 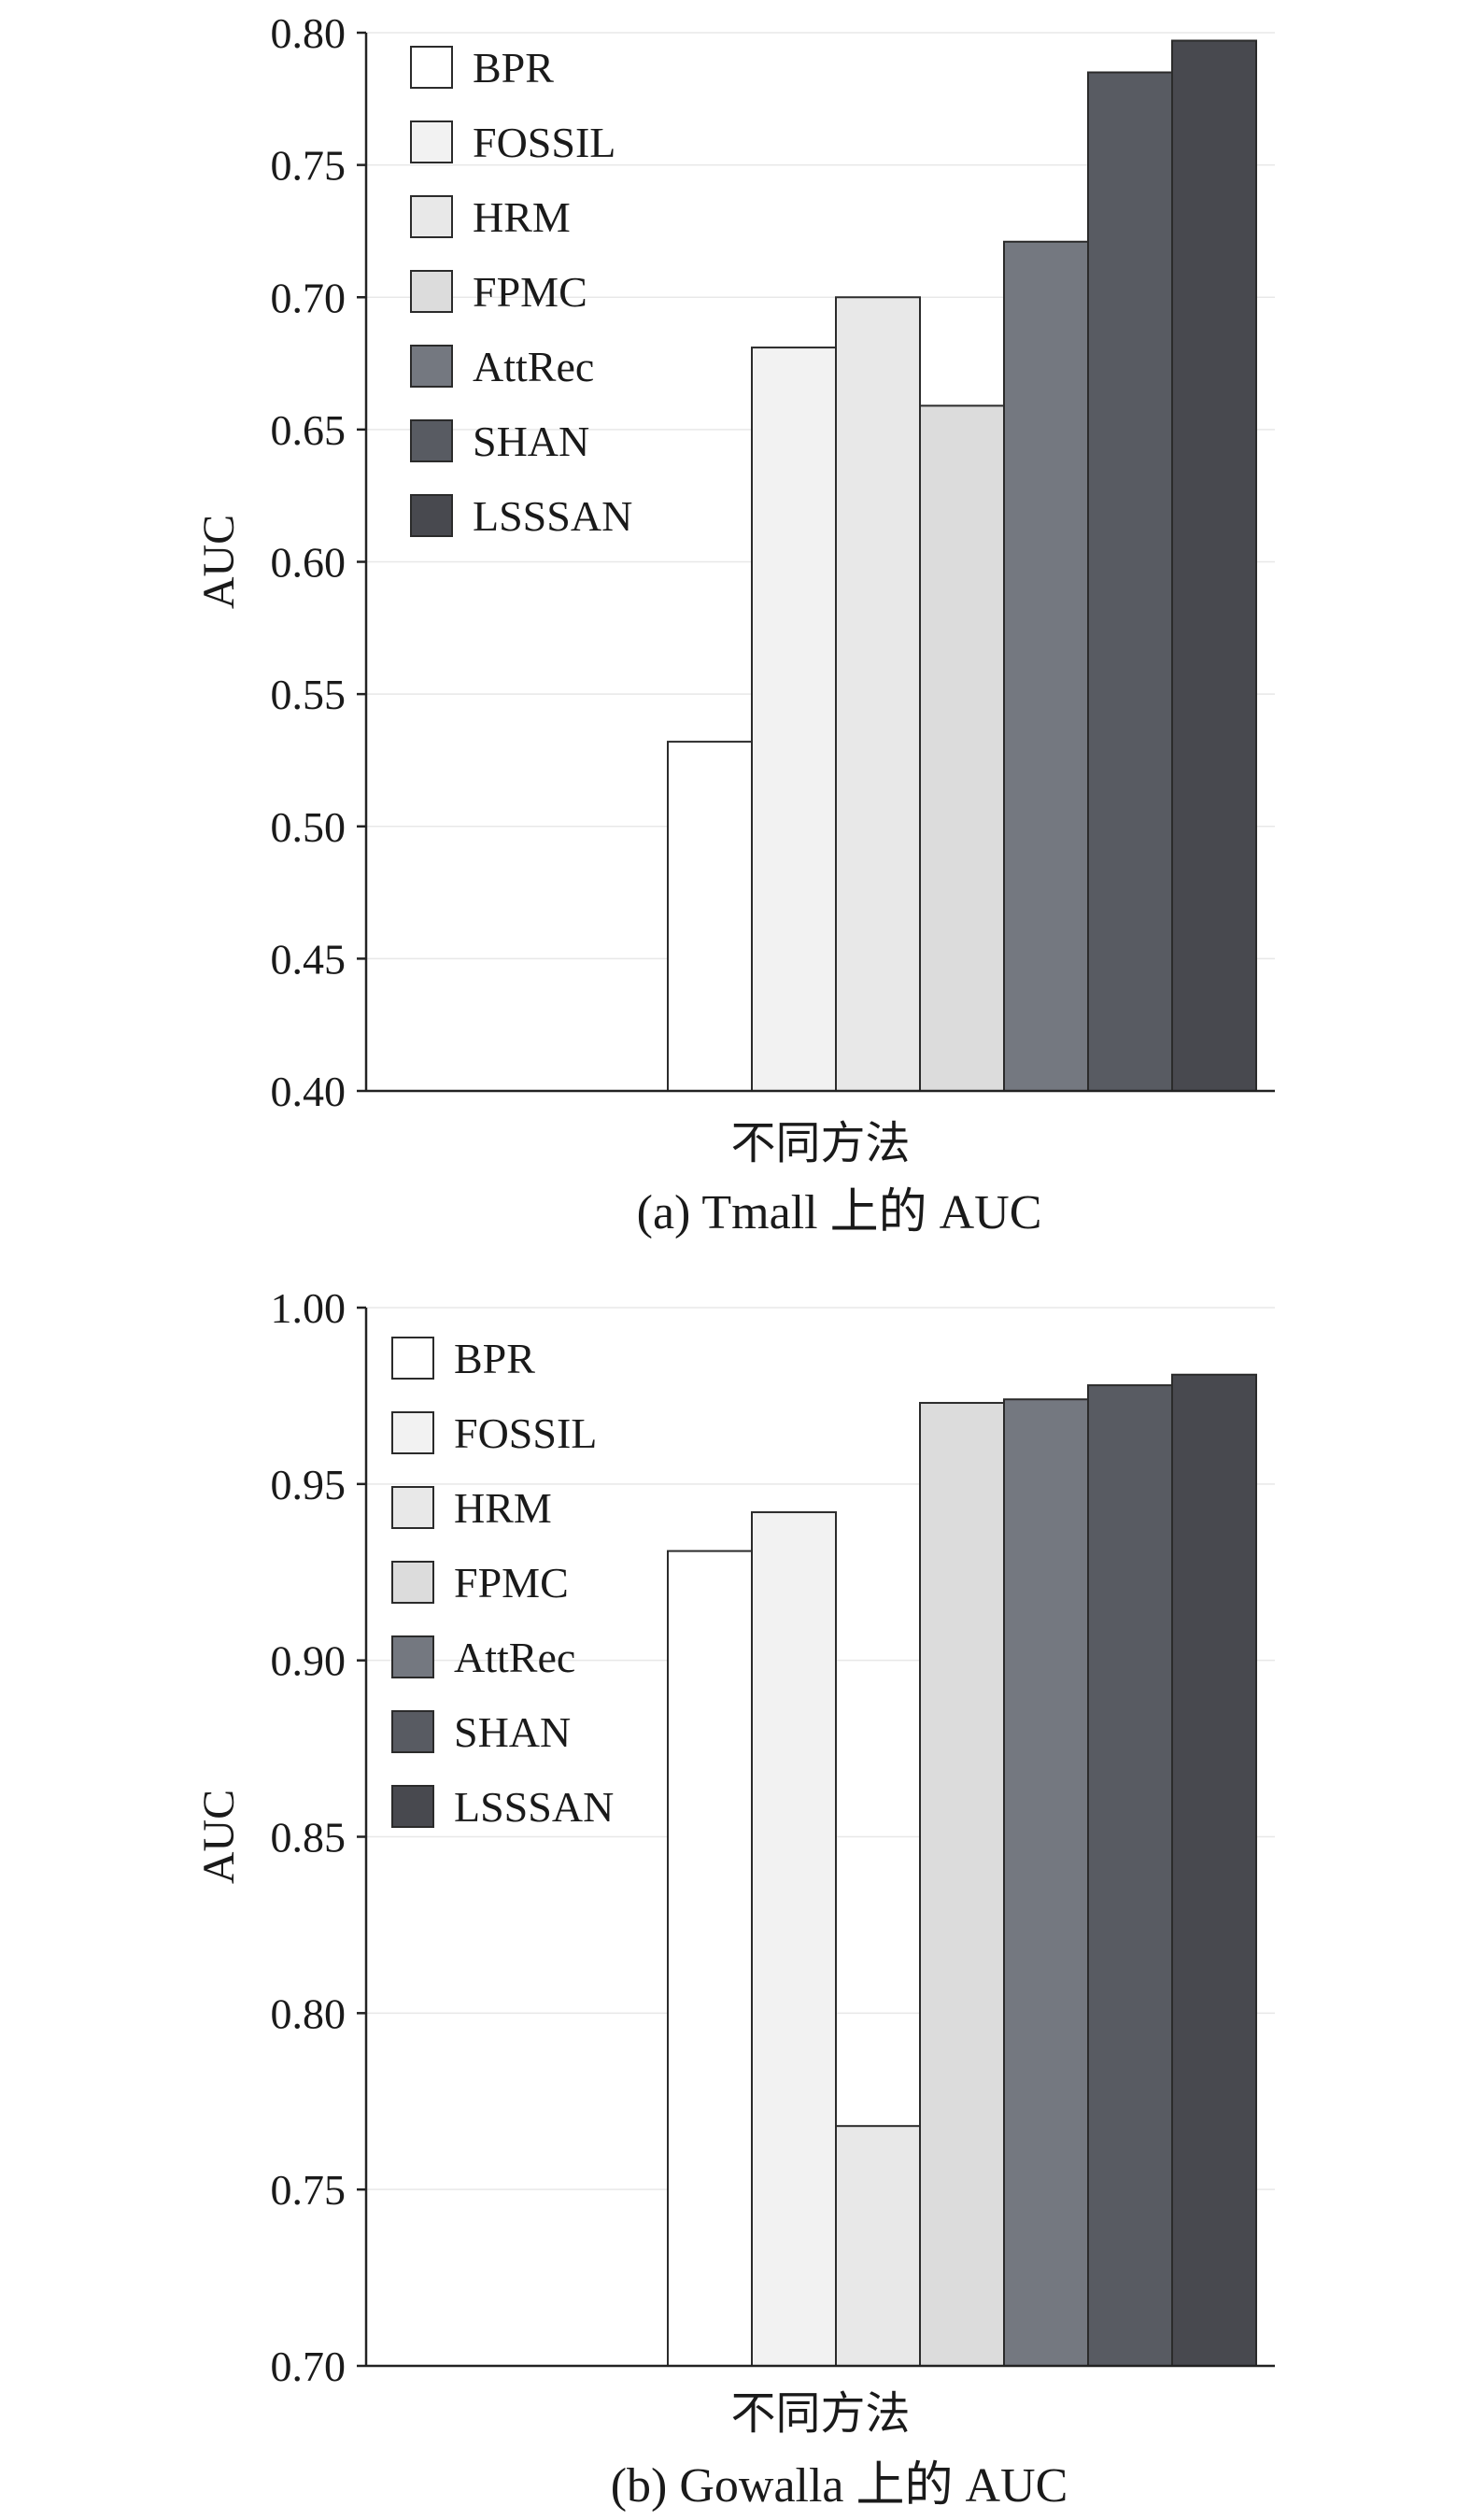 I want to click on y-tick-label: 0.90, so click(x=309, y=1661).